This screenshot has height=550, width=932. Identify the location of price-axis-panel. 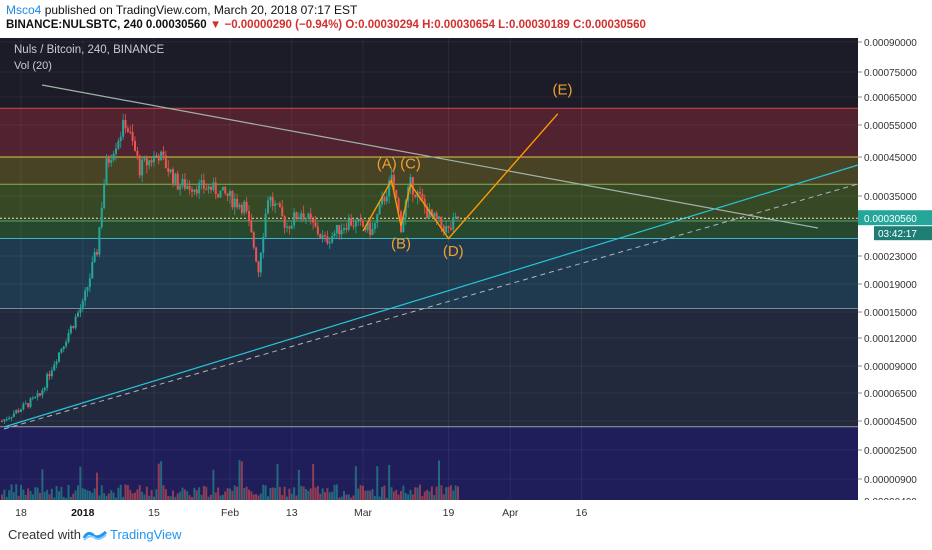
(895, 272).